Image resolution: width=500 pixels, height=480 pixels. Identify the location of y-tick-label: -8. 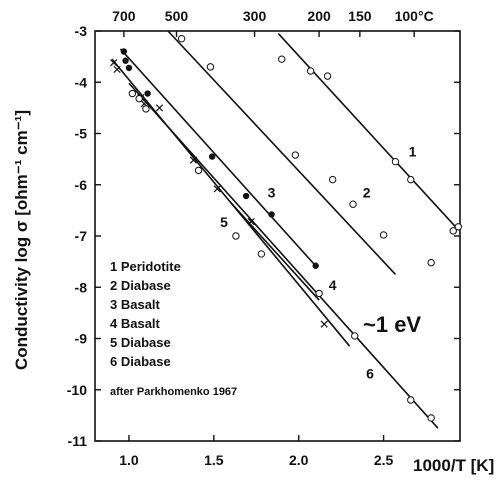
(81, 287).